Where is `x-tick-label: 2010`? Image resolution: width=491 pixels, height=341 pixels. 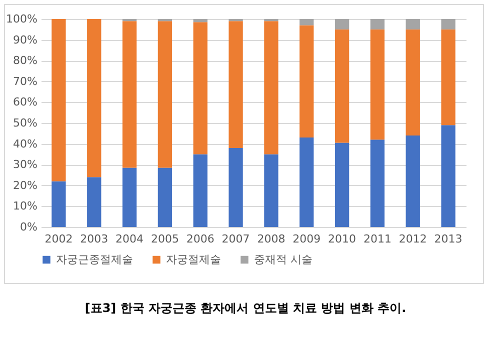
x-tick-label: 2010 is located at coordinates (342, 239).